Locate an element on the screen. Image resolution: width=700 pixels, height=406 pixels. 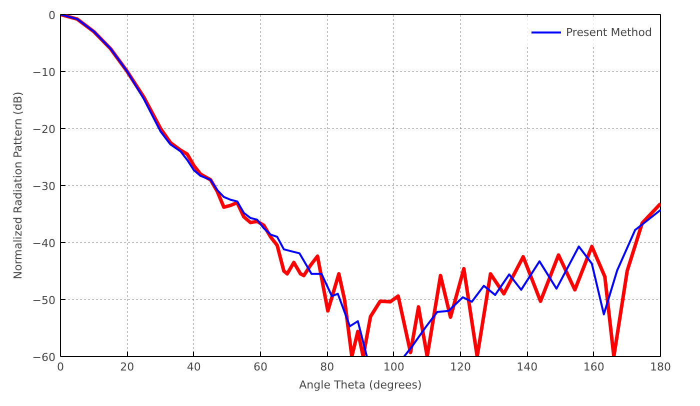
y-tick-label: −40 is located at coordinates (44, 243).